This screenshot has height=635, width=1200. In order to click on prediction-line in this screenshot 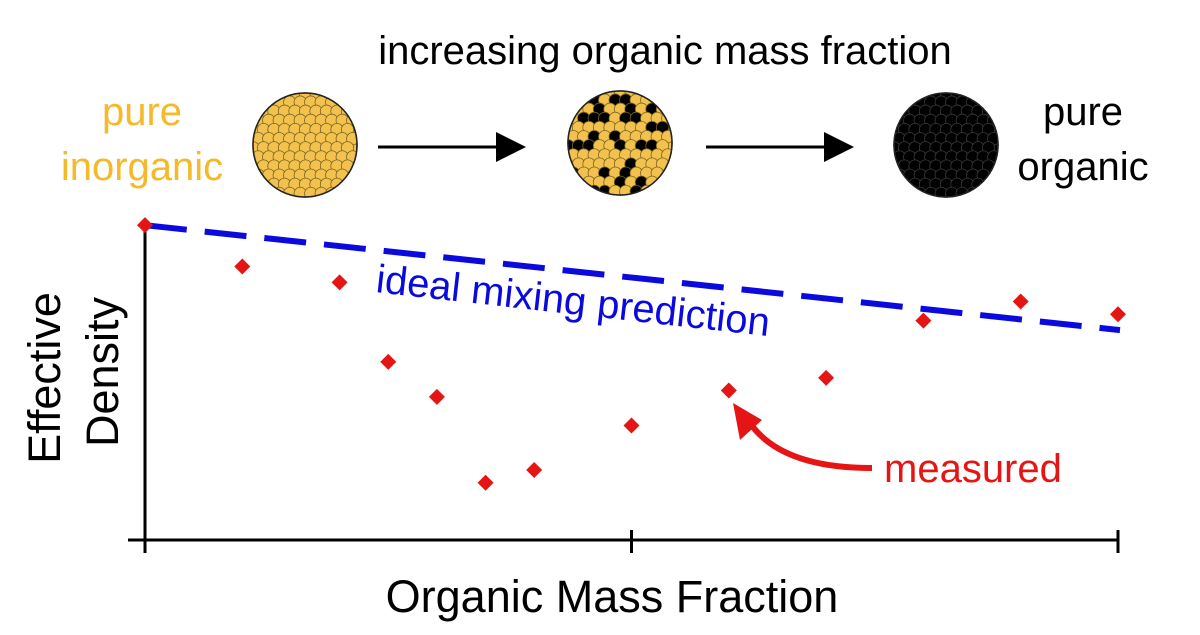, I will do `click(632, 278)`.